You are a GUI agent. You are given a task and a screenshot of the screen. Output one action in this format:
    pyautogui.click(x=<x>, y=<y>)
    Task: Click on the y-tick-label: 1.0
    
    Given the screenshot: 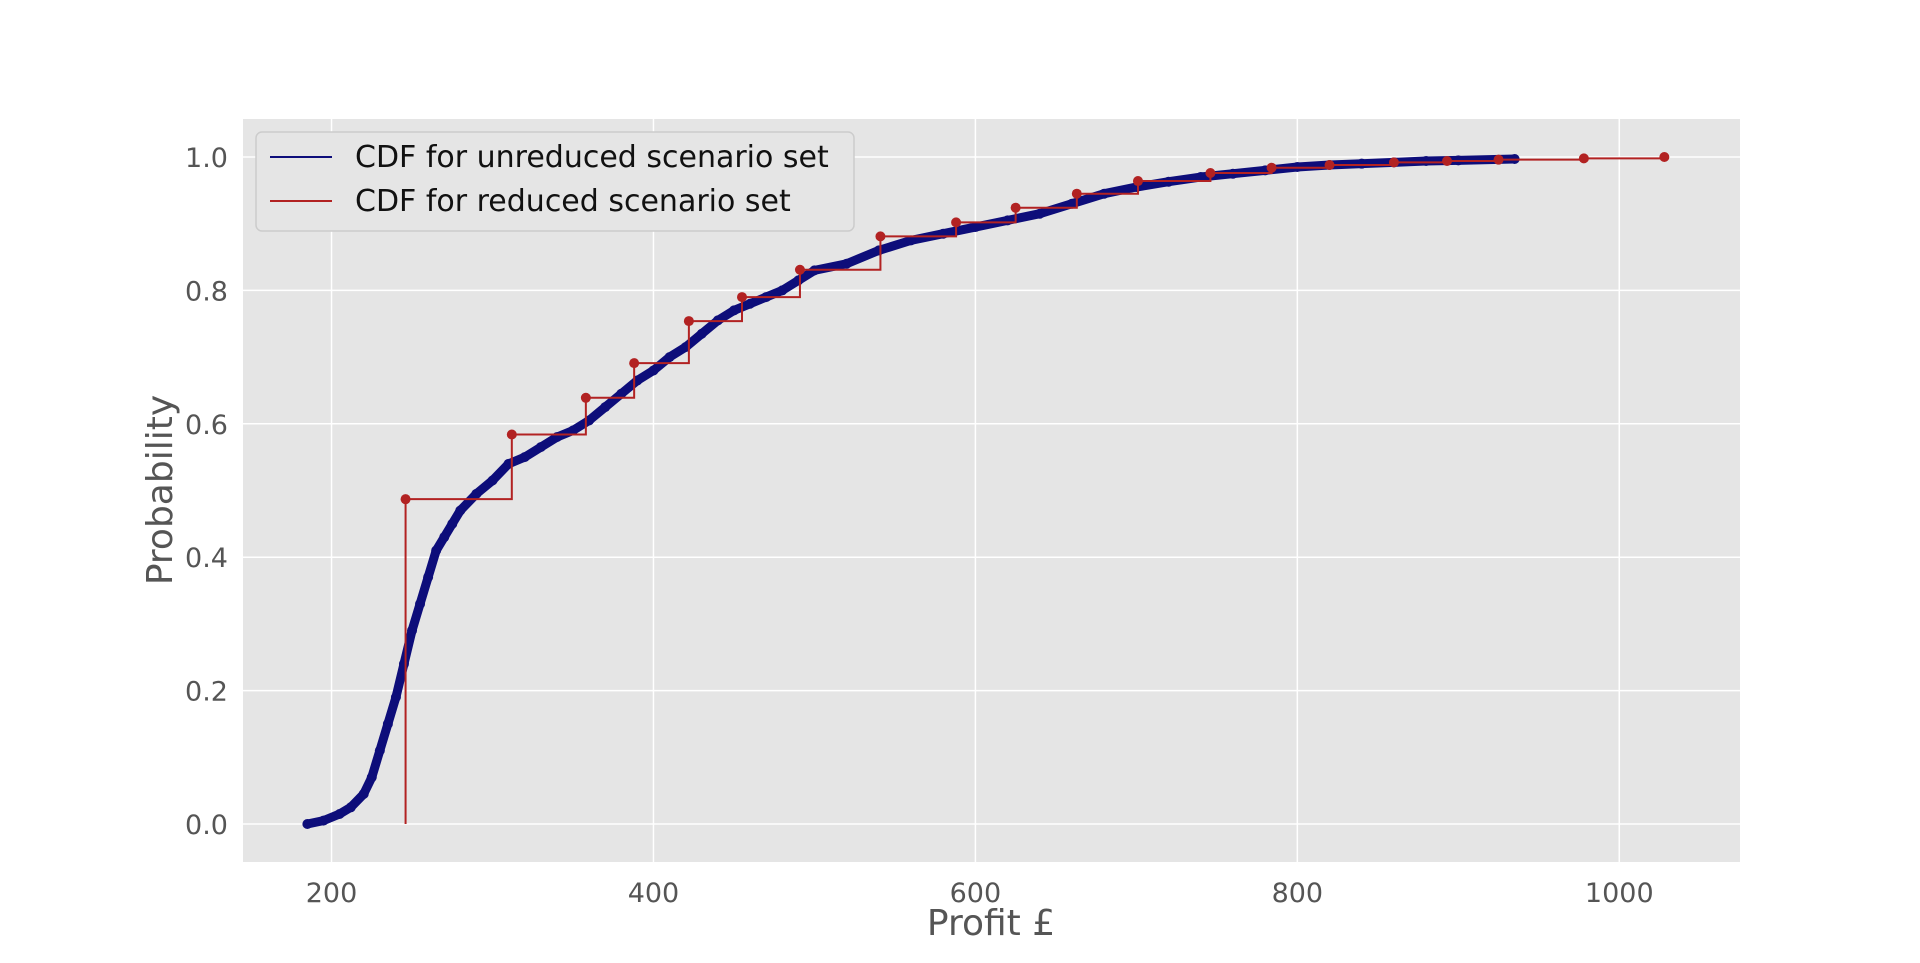 What is the action you would take?
    pyautogui.click(x=206, y=158)
    